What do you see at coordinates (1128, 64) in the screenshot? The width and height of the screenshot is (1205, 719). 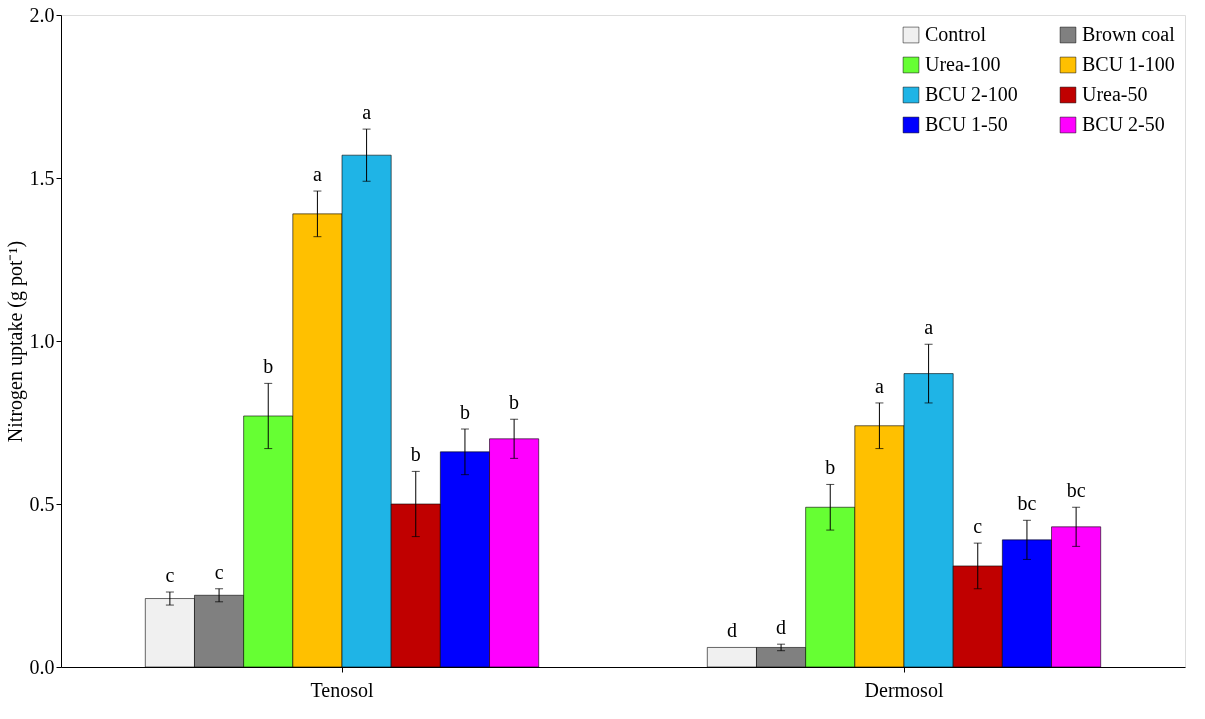 I see `legend-label: BCU 1-100` at bounding box center [1128, 64].